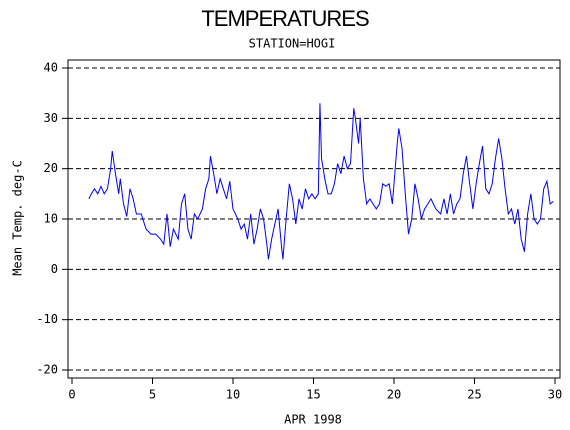 This screenshot has height=430, width=570. What do you see at coordinates (51, 68) in the screenshot?
I see `y-tick-label: 40` at bounding box center [51, 68].